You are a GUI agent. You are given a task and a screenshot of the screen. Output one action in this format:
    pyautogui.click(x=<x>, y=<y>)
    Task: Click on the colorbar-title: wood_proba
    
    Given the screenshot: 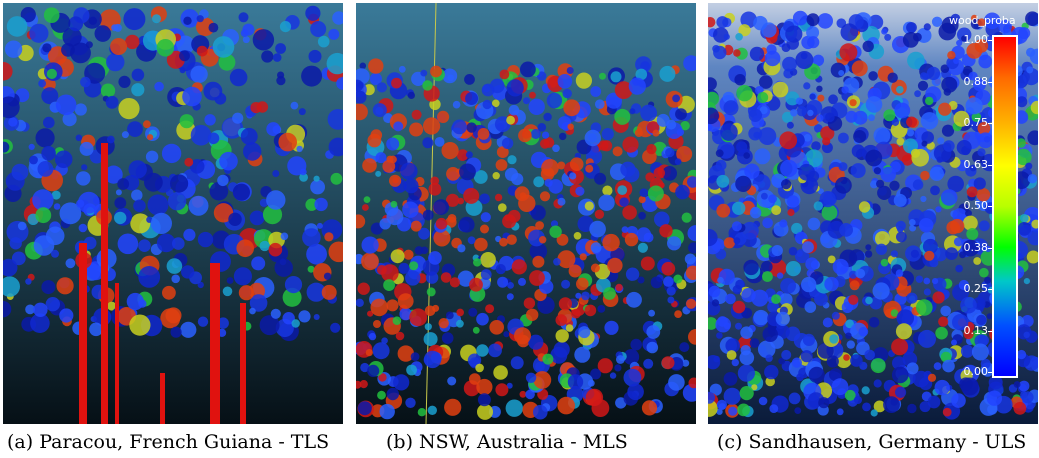 What is the action you would take?
    pyautogui.click(x=982, y=20)
    